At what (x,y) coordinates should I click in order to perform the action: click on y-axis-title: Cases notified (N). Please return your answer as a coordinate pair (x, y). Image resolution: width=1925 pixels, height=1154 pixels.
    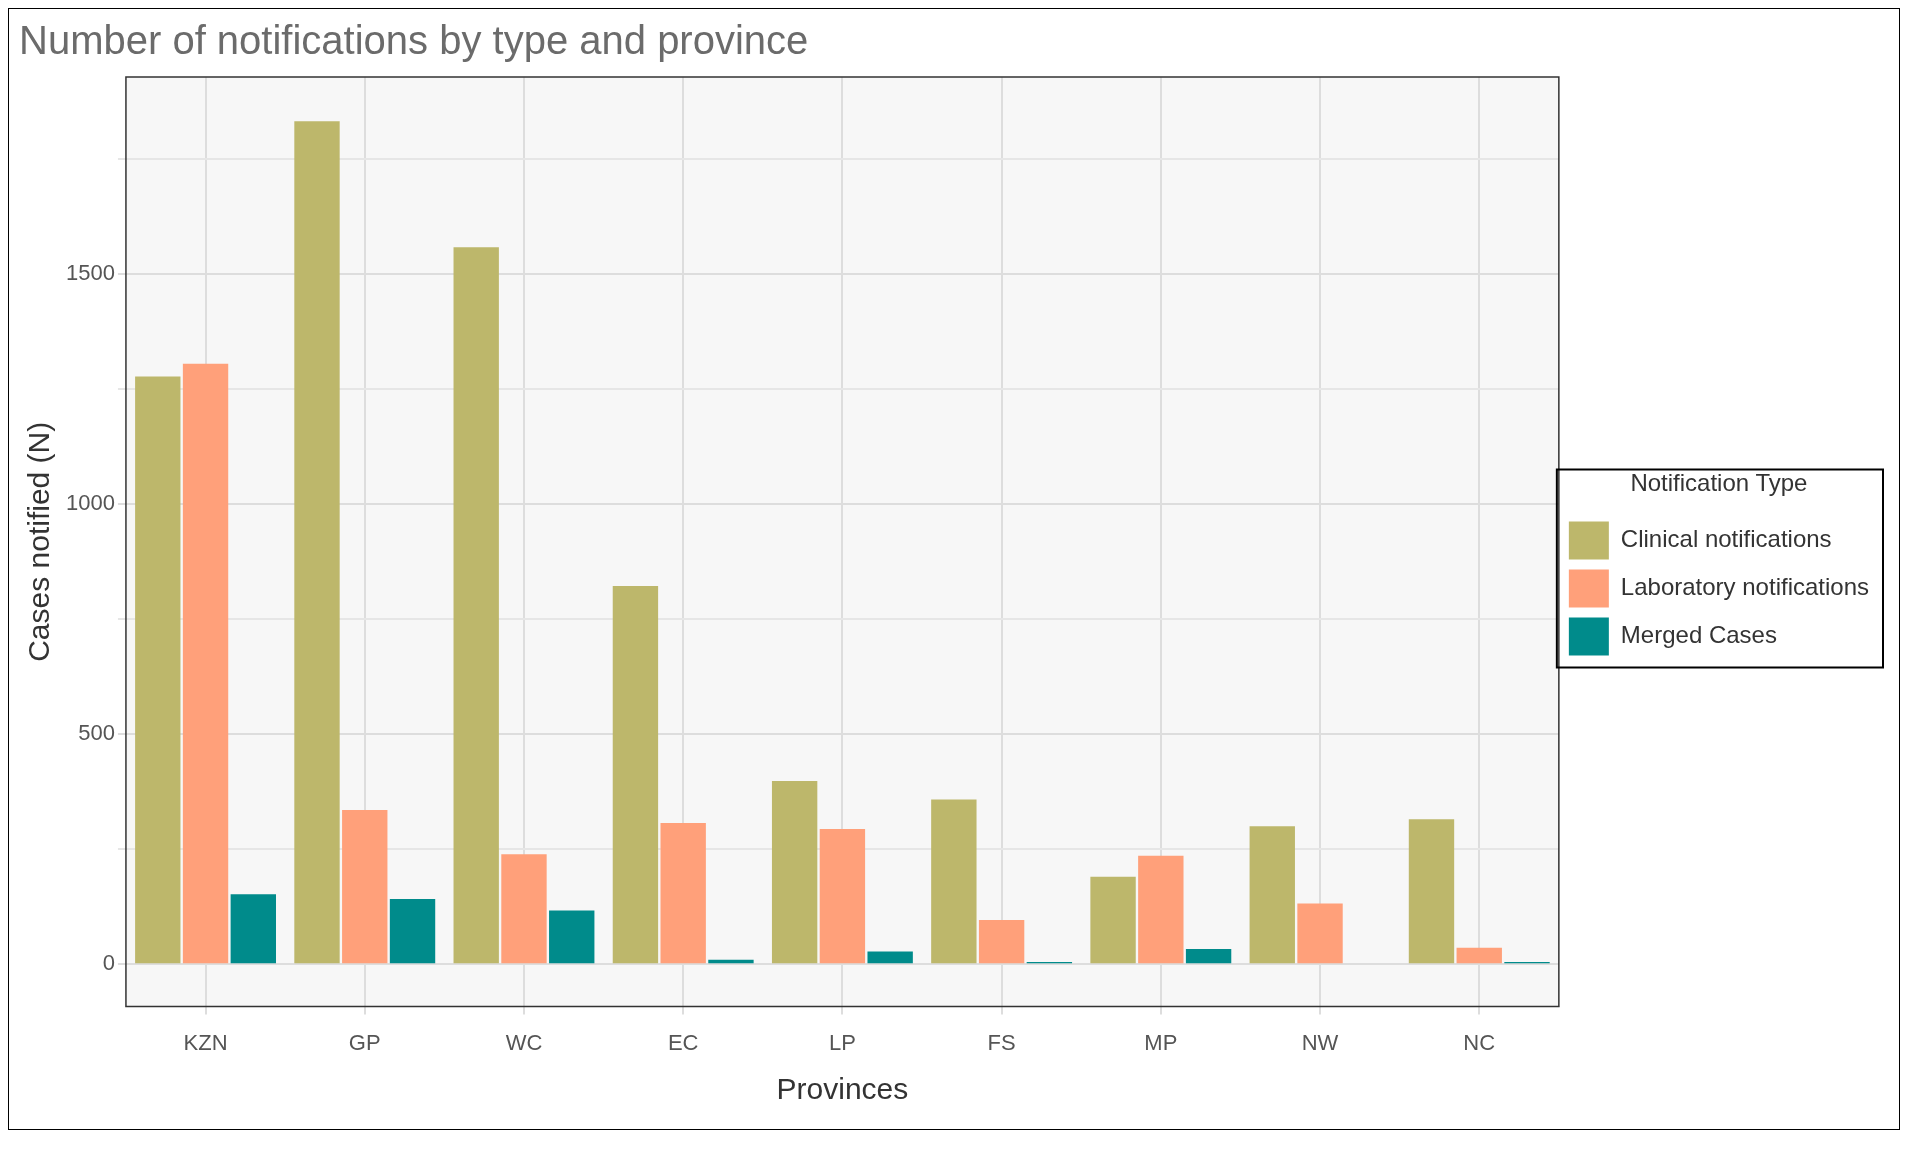
    Looking at the image, I should click on (39, 541).